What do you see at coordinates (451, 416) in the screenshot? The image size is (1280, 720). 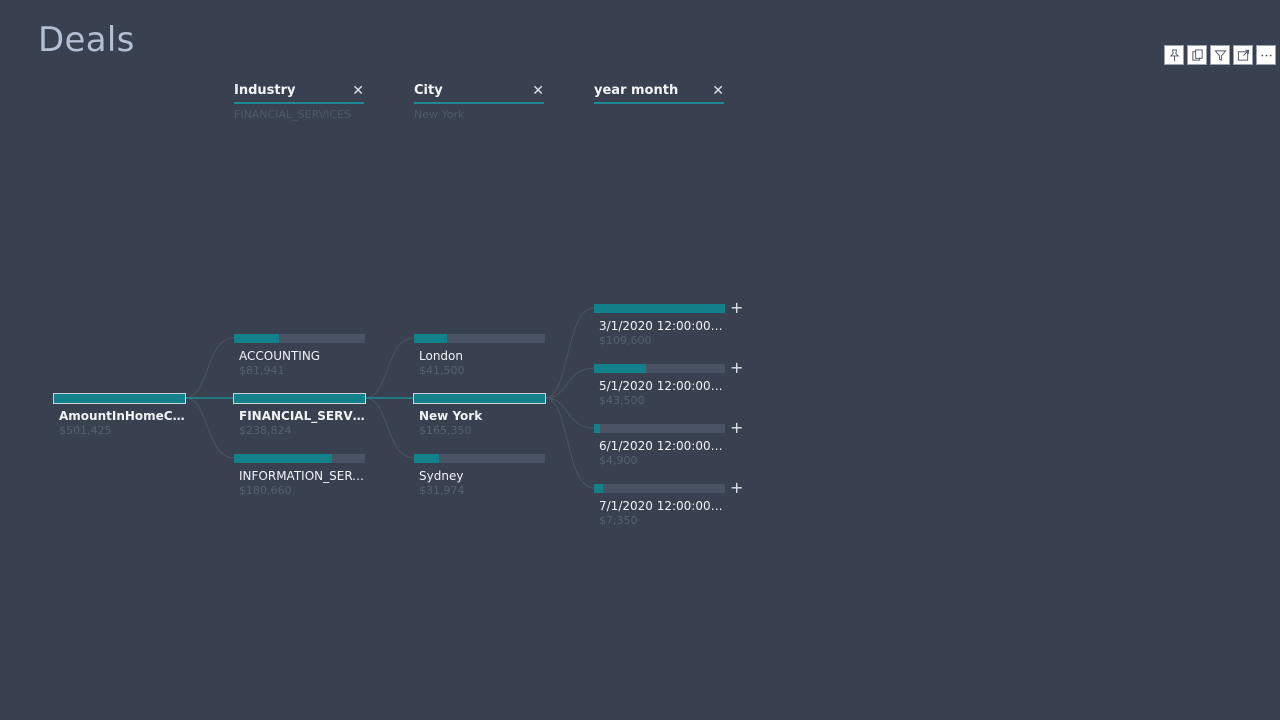 I see `node-label: New York` at bounding box center [451, 416].